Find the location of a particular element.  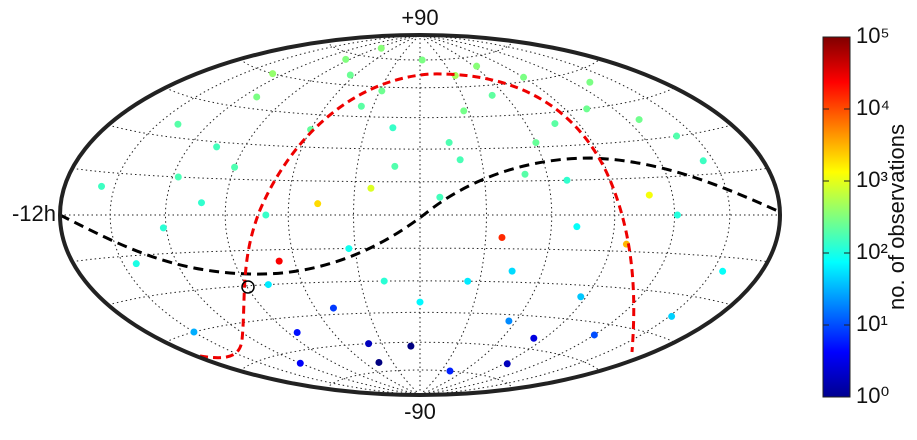

colorbar-tick-label: 10⁴ is located at coordinates (873, 107).